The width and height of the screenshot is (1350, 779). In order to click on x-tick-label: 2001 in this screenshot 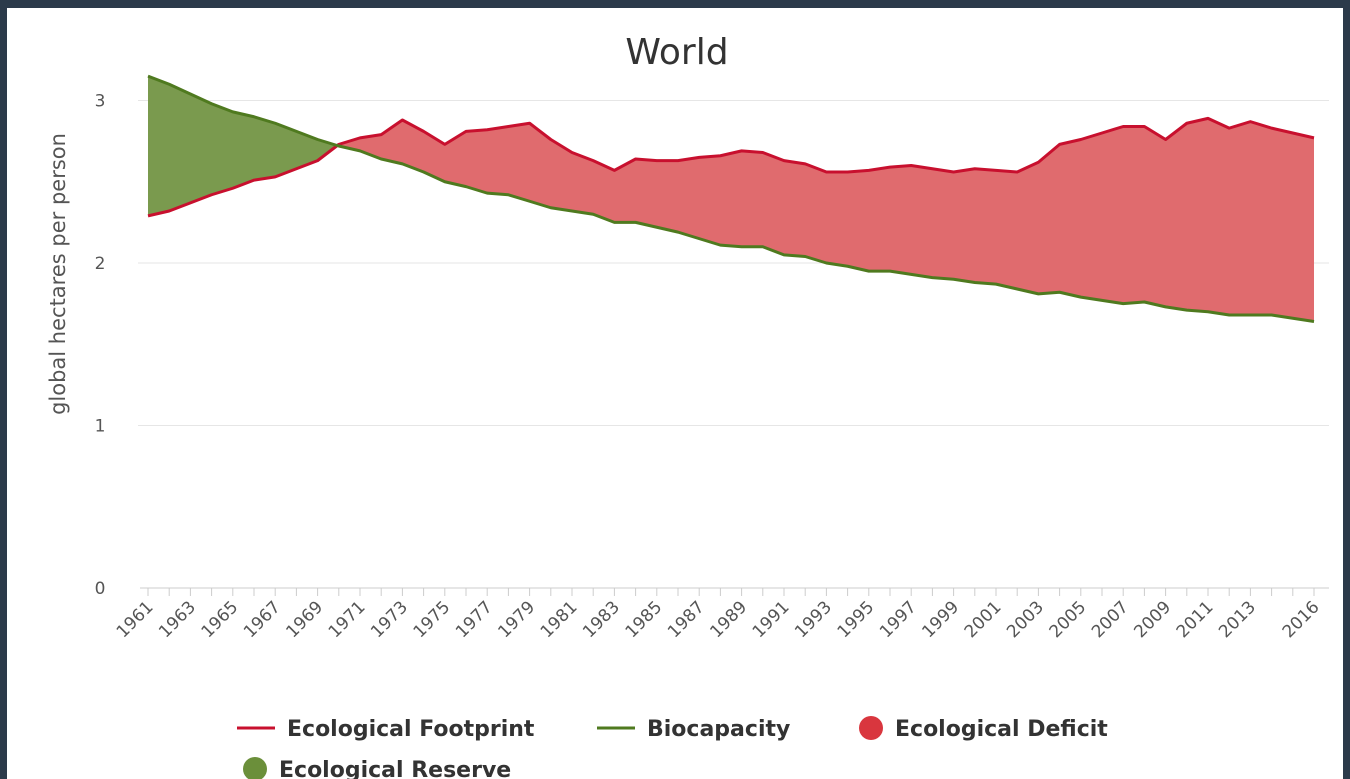, I will do `click(983, 619)`.